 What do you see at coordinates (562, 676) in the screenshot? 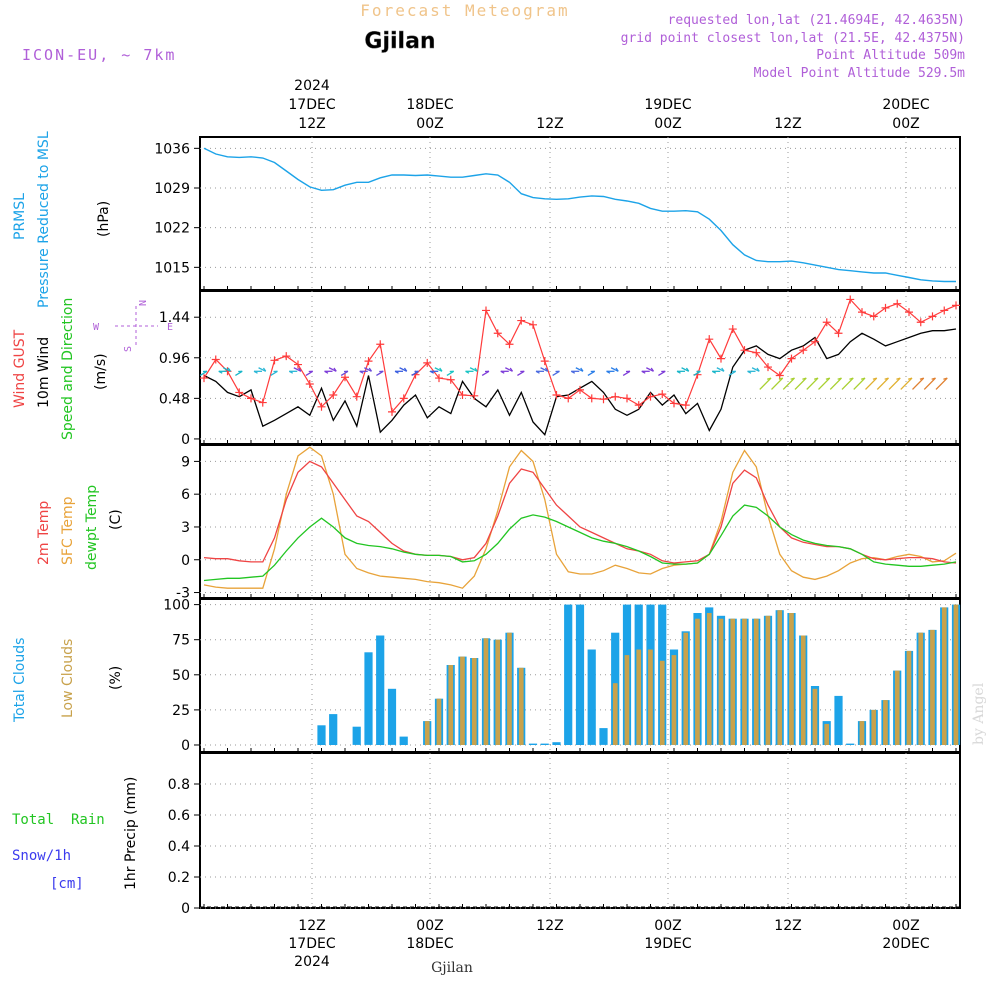
I see `clouds-panel: 0 25 50 75 100` at bounding box center [562, 676].